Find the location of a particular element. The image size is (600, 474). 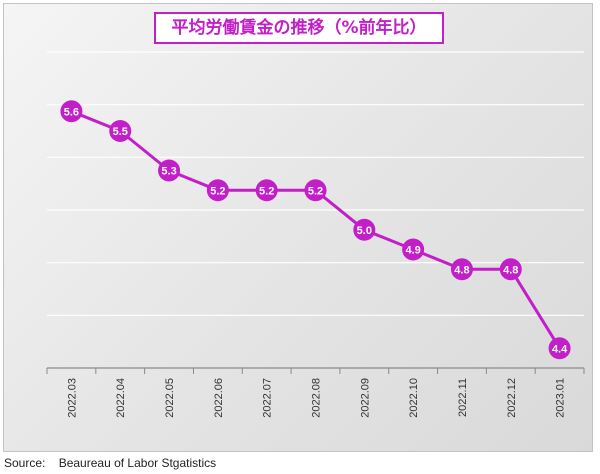

data-label: 4.9 is located at coordinates (412, 251).